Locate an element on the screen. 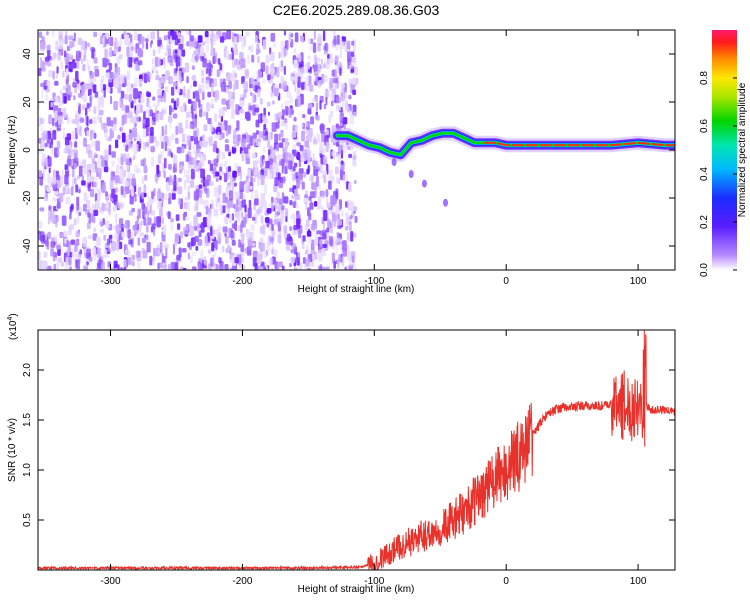 This screenshot has width=750, height=600. spectrogram-ytick-label: 40 is located at coordinates (27, 54).